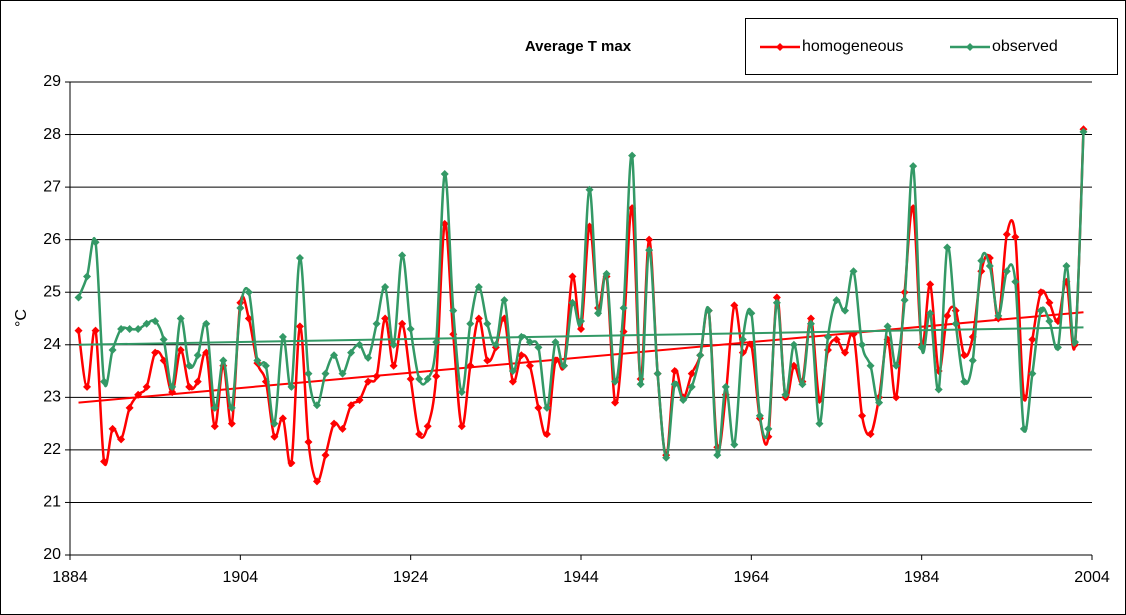  I want to click on x-tick-label: 1984, so click(922, 577).